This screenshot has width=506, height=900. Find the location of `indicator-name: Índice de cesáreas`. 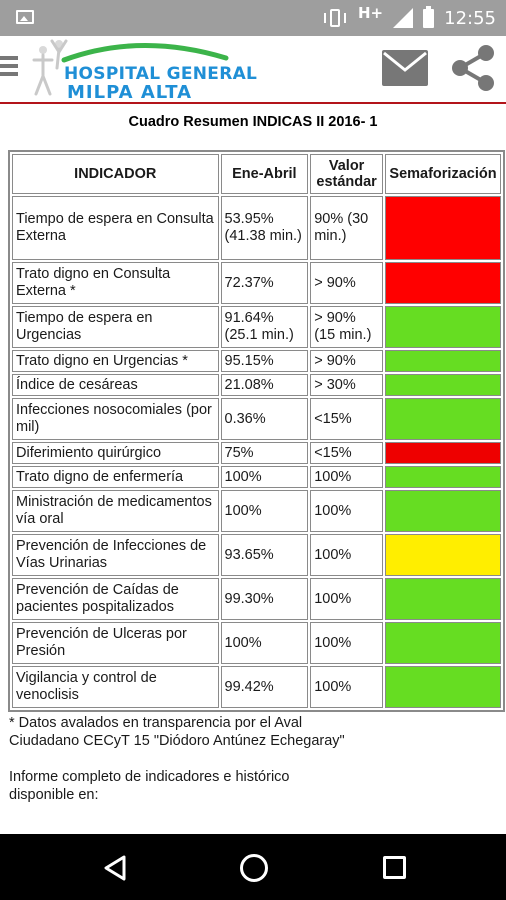

indicator-name: Índice de cesáreas is located at coordinates (115, 385).